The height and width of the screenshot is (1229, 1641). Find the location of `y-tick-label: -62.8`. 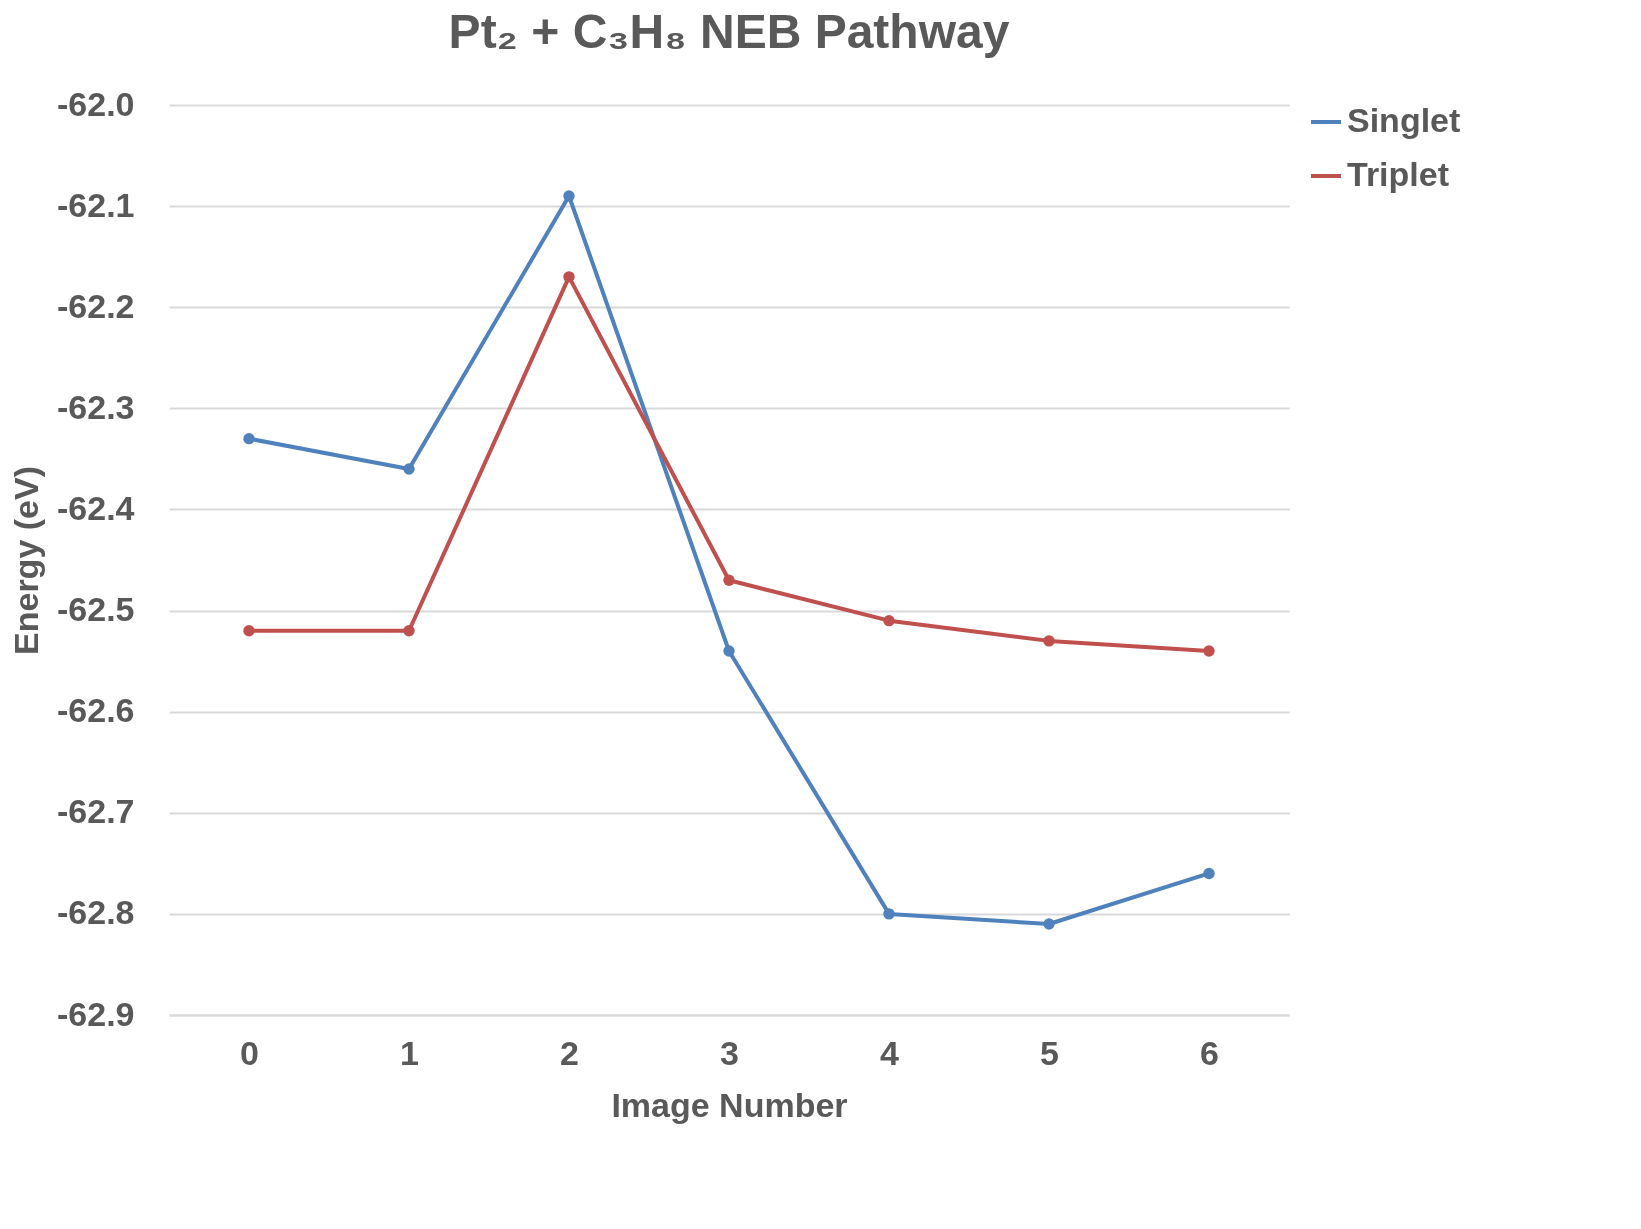

y-tick-label: -62.8 is located at coordinates (96, 912).